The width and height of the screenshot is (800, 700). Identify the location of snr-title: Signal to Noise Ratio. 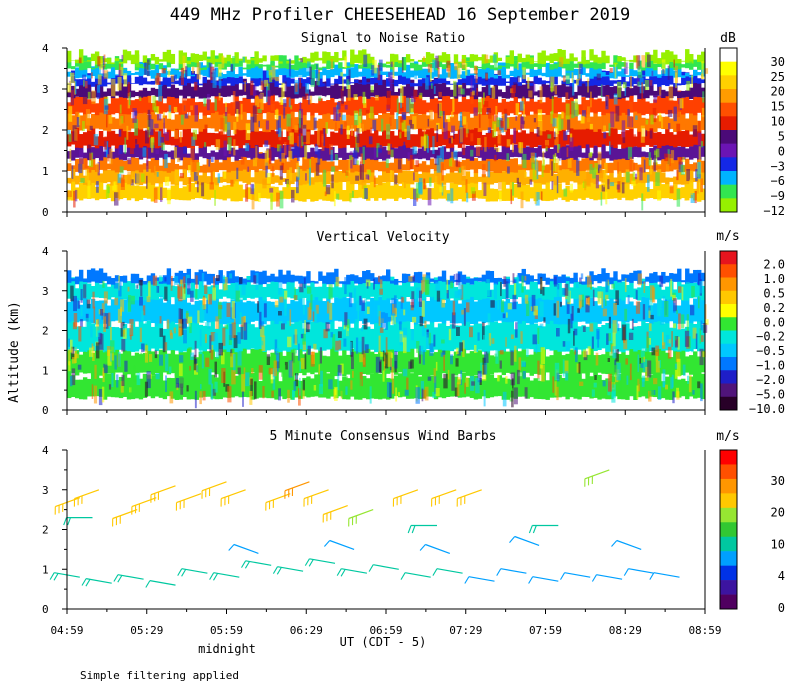
(383, 38).